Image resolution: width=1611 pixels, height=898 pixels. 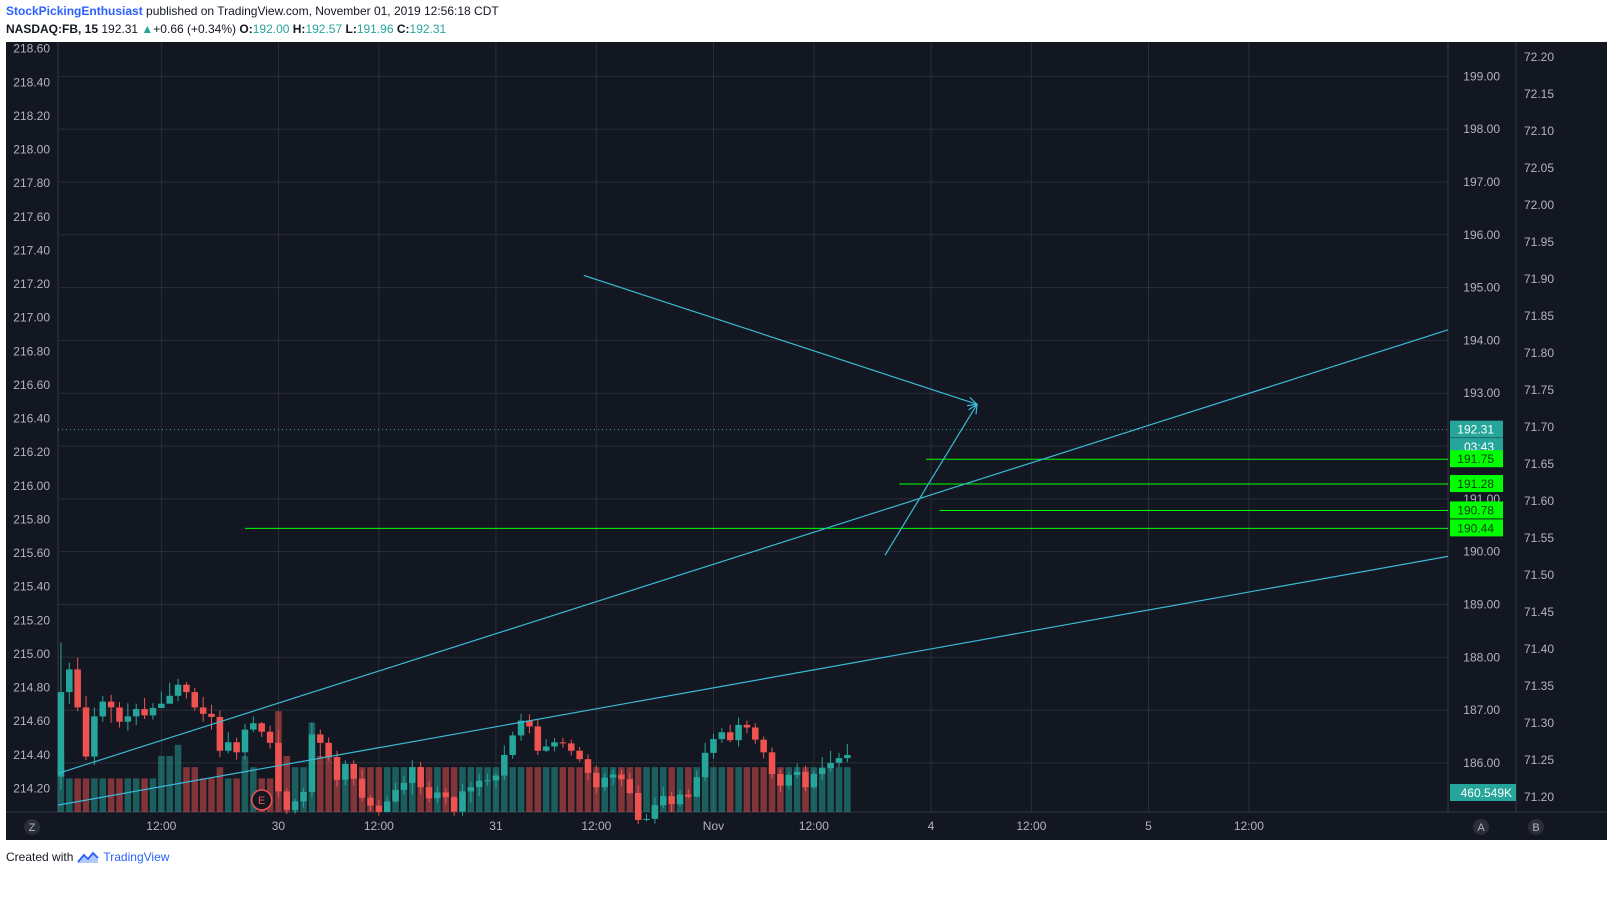 I want to click on log-scale-button, so click(x=1536, y=827).